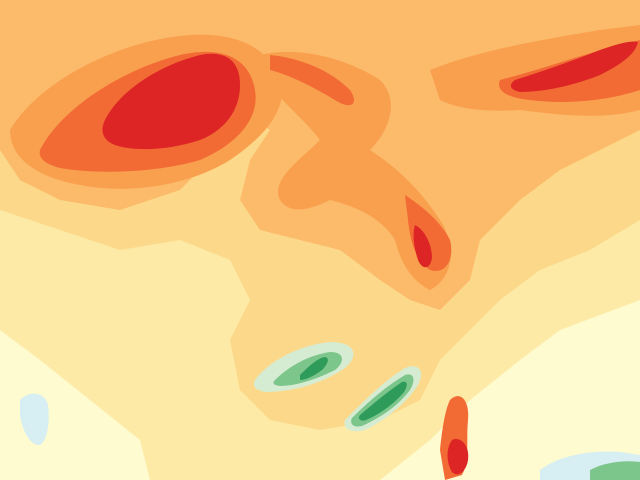 The width and height of the screenshot is (640, 480). I want to click on high-contour-central, so click(355, 170).